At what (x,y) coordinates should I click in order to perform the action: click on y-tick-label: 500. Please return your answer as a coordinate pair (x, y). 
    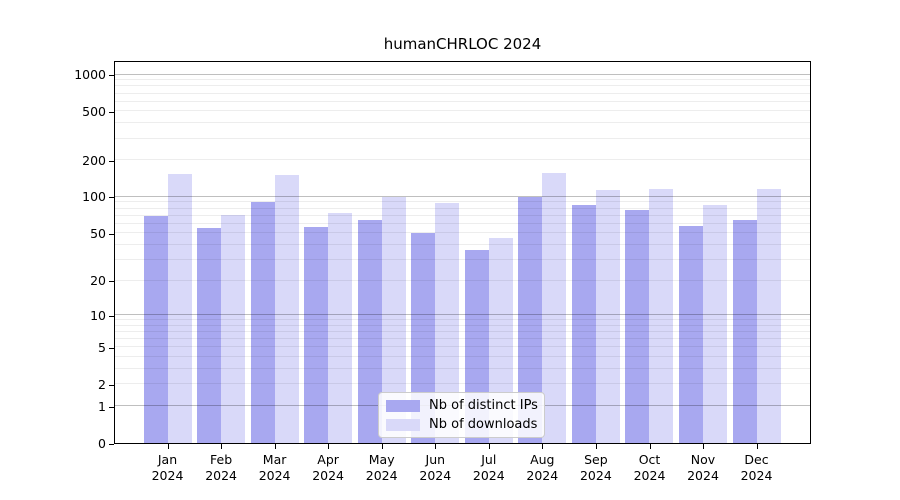
    Looking at the image, I should click on (94, 111).